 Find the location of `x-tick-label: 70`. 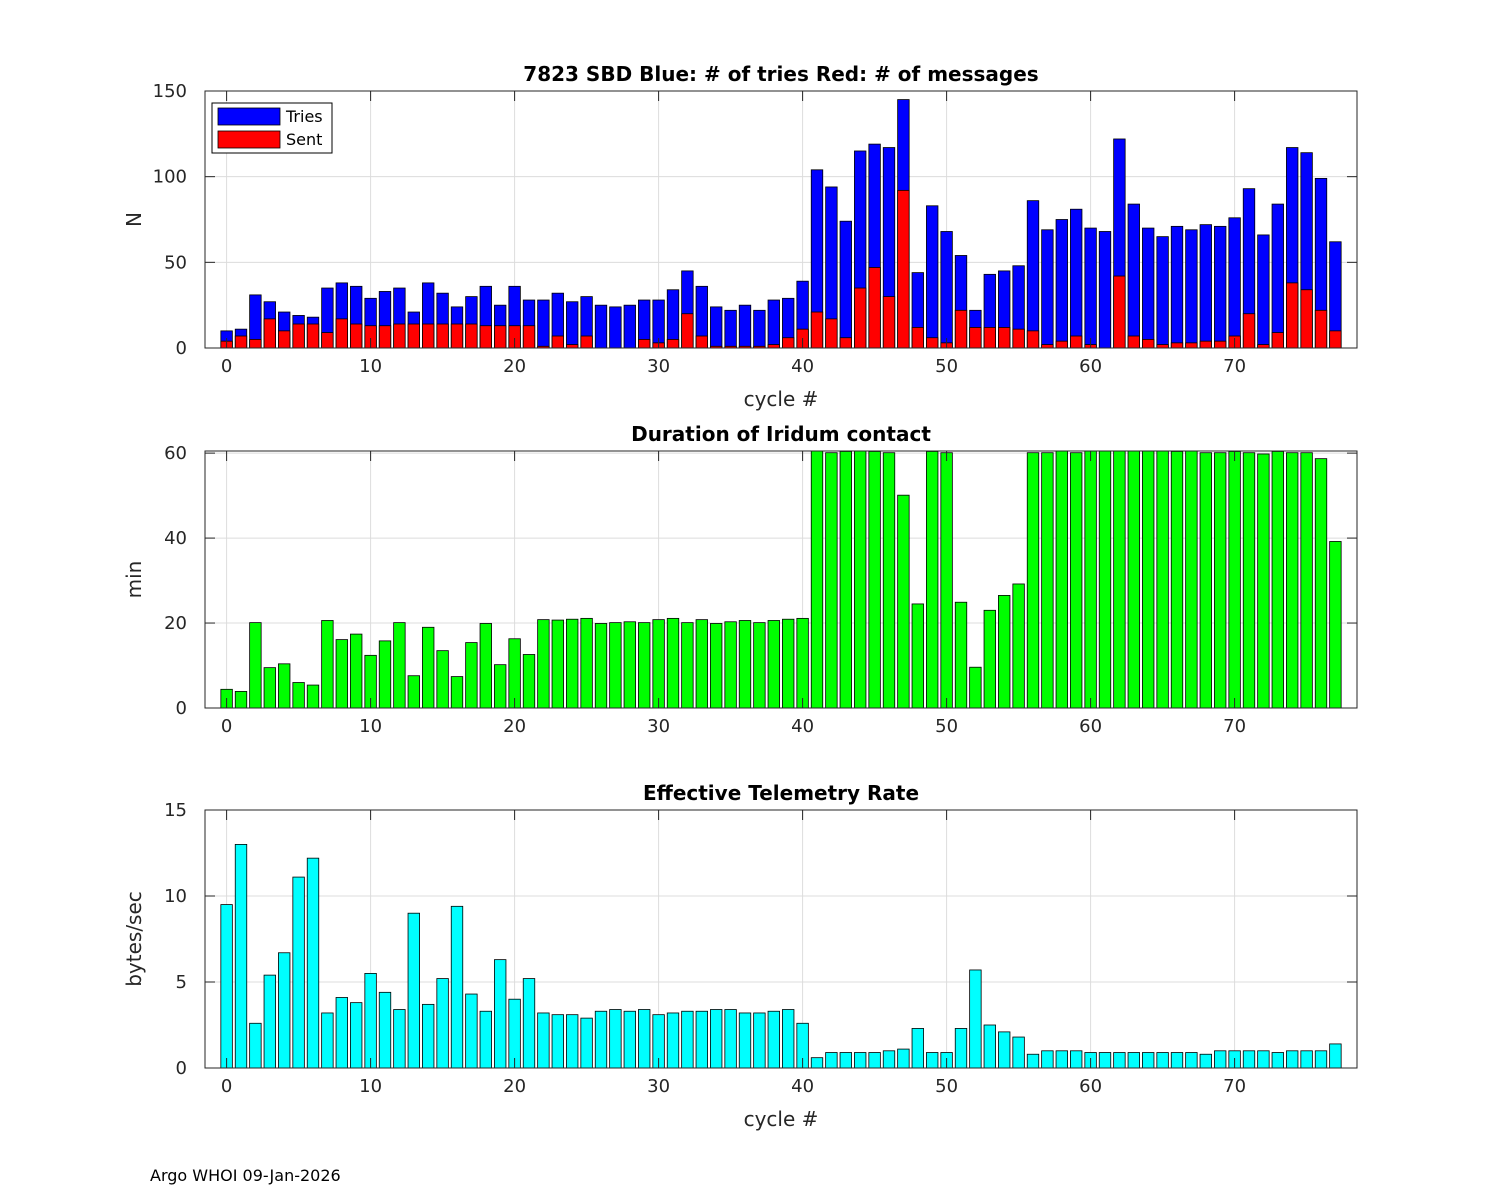

x-tick-label: 70 is located at coordinates (1234, 1086).